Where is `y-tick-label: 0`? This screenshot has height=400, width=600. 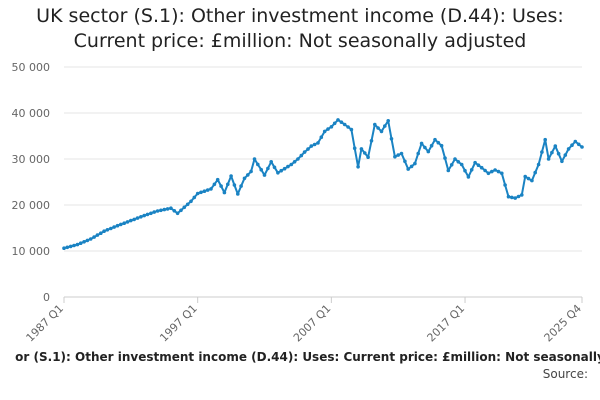
y-tick-label: 0 is located at coordinates (46, 297).